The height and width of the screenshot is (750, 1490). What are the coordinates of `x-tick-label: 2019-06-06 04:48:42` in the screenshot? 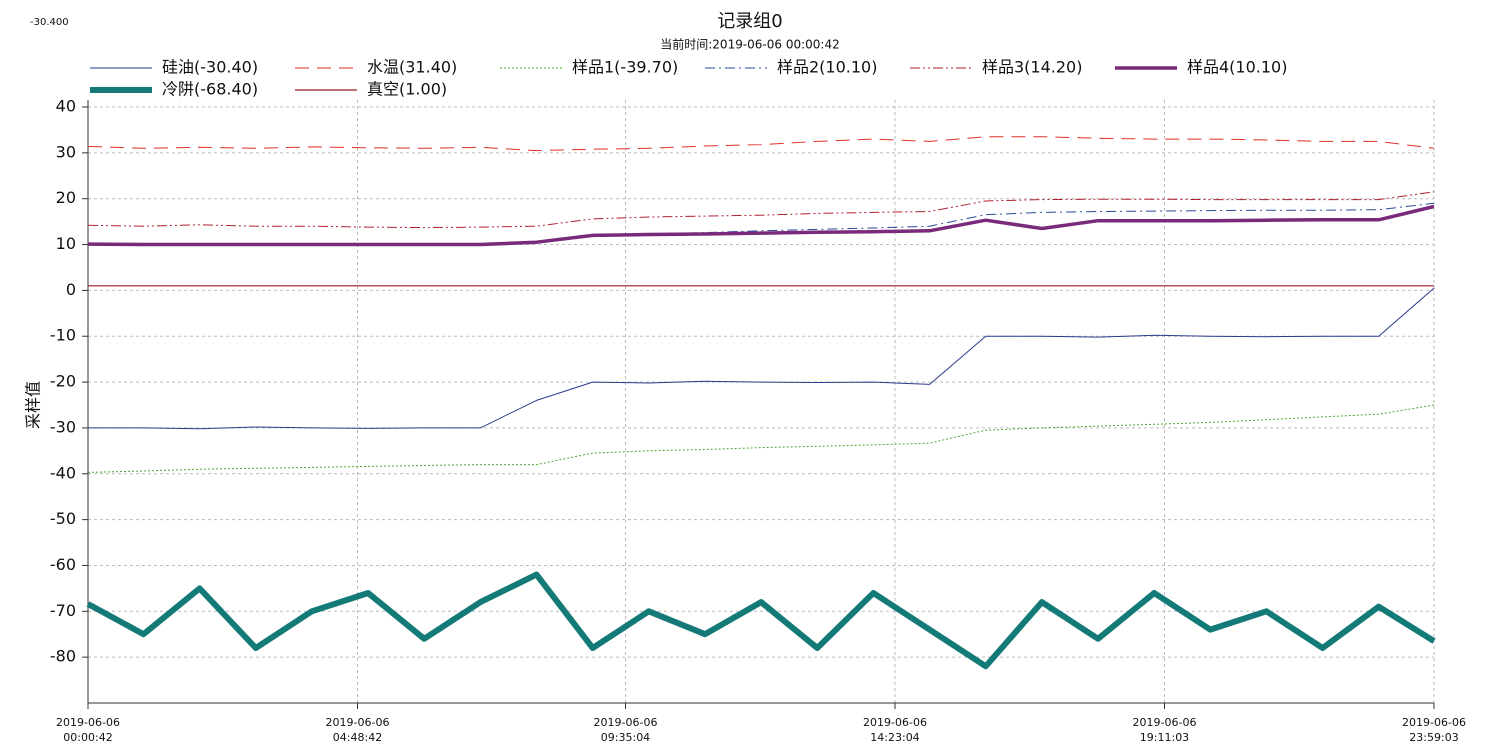 It's located at (357, 730).